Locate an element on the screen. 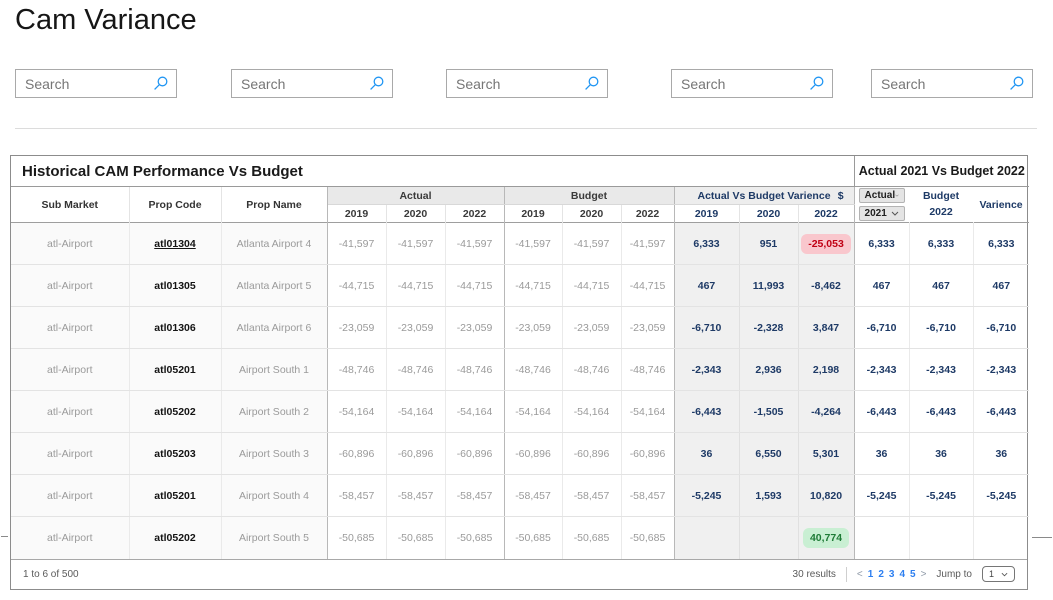 This screenshot has width=1053, height=600. year-header-actual-2019: 2019 is located at coordinates (357, 213).